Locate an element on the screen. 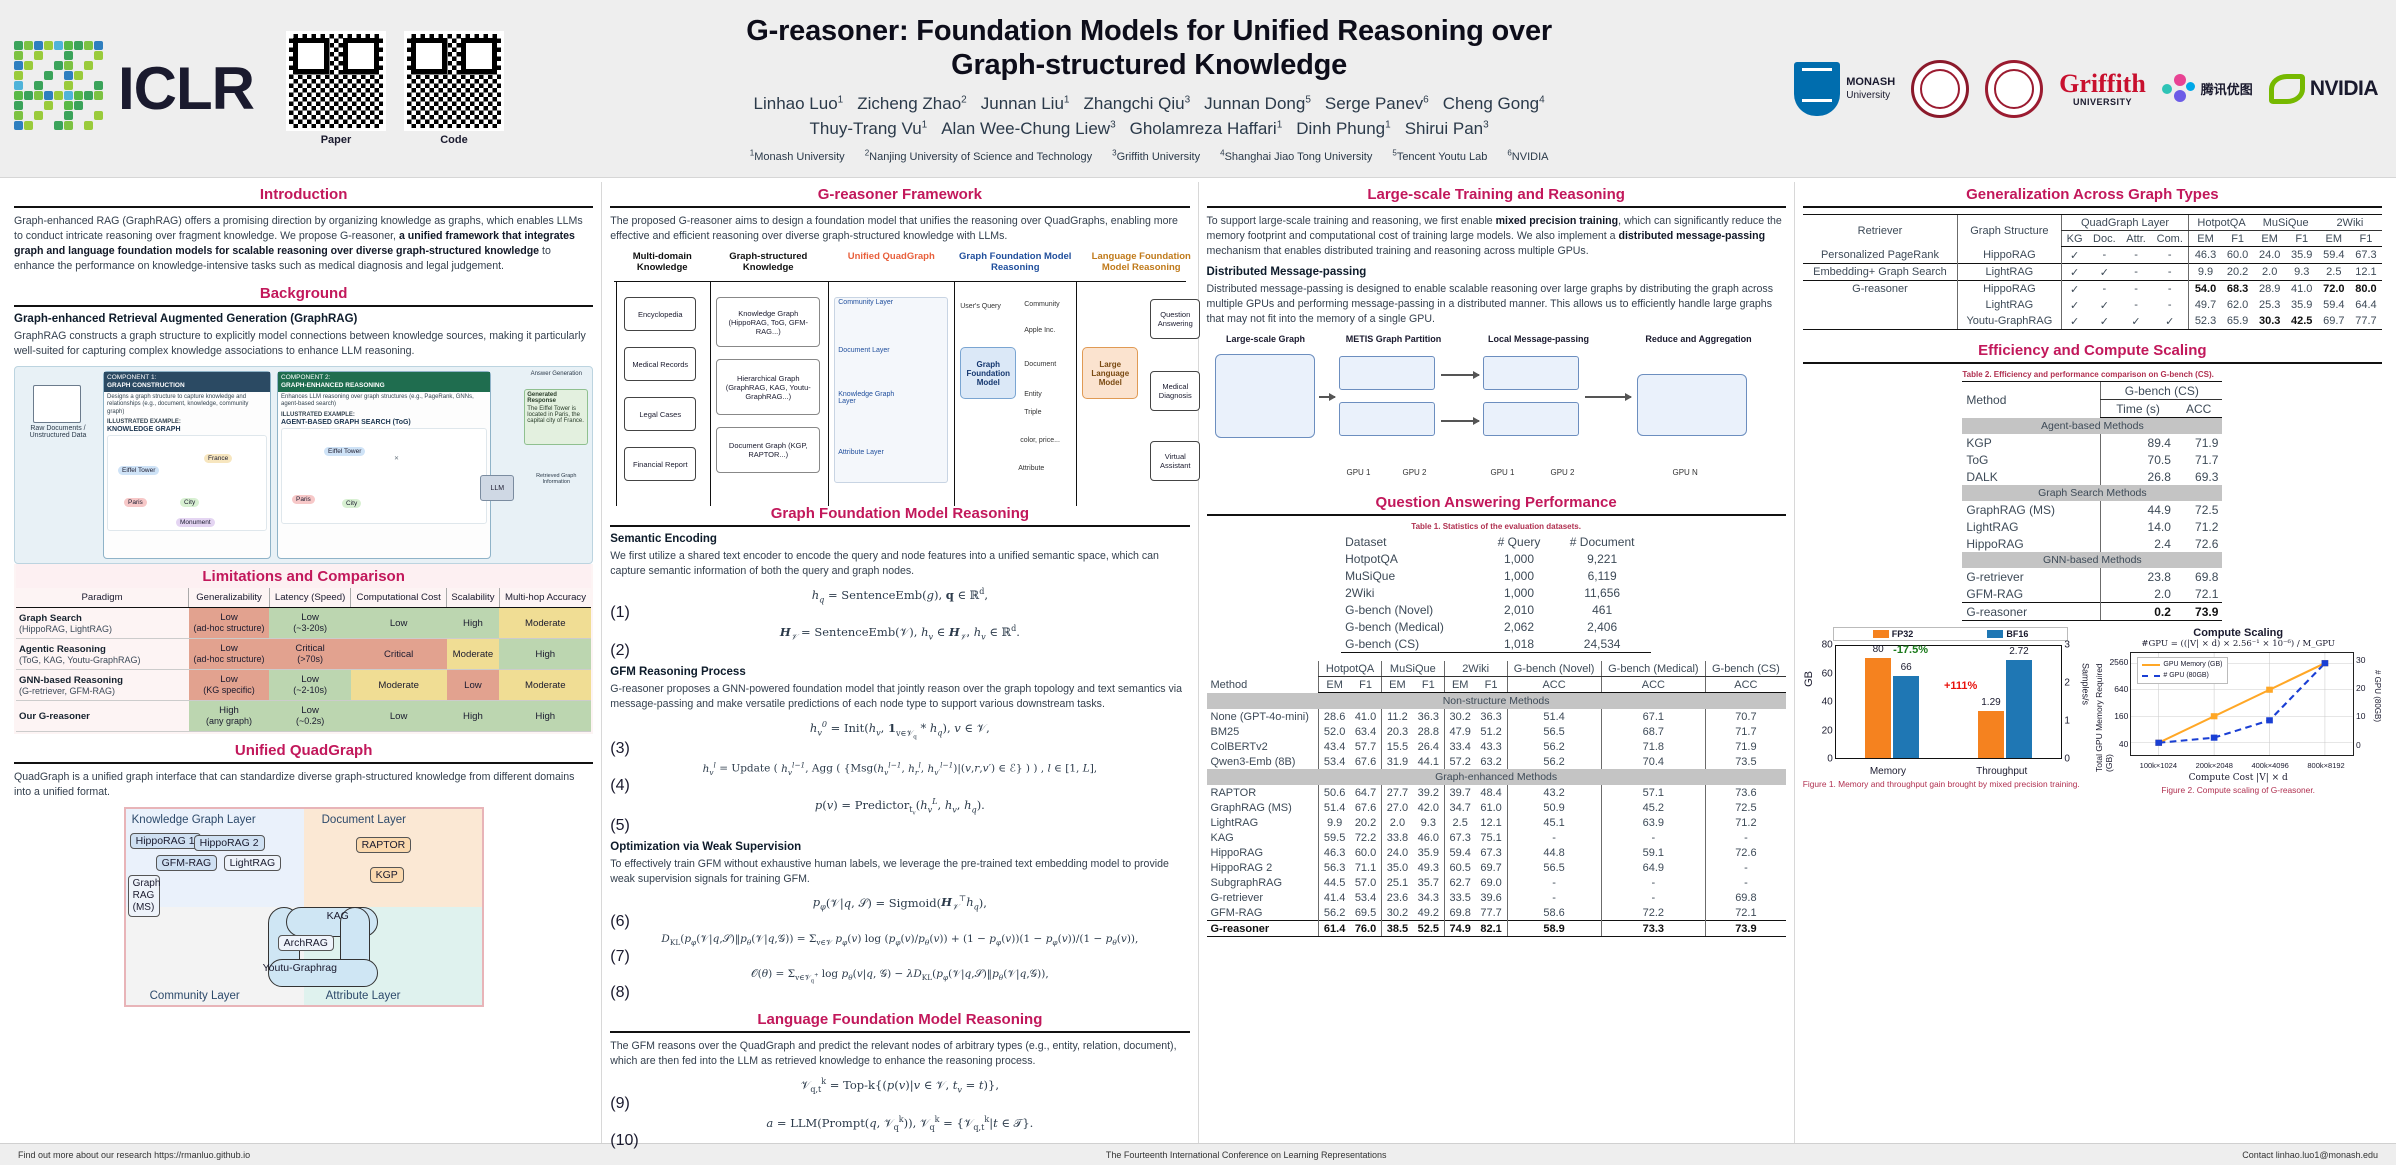 Image resolution: width=2396 pixels, height=1165 pixels. document-node-label: Document is located at coordinates (1040, 365).